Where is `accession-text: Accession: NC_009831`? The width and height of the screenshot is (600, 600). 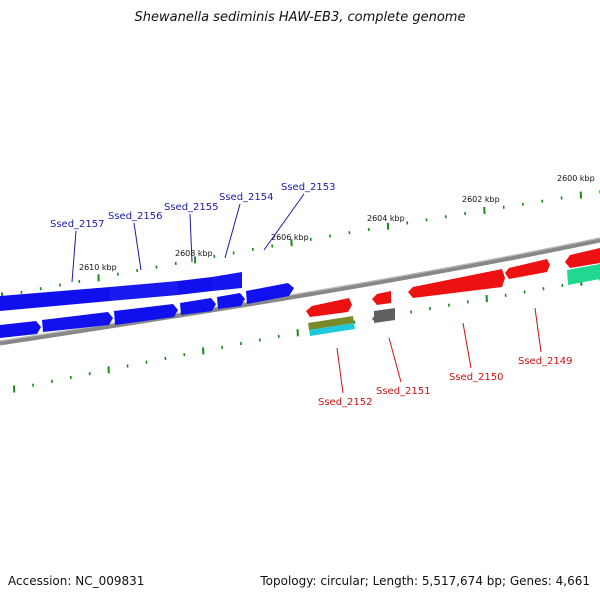
accession-text: Accession: NC_009831 is located at coordinates (76, 581).